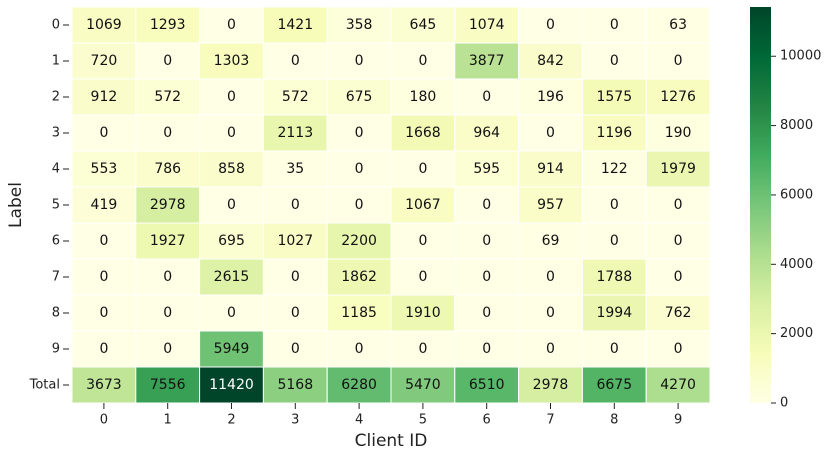 This screenshot has width=831, height=463. I want to click on y-tick-label: 5, so click(56, 205).